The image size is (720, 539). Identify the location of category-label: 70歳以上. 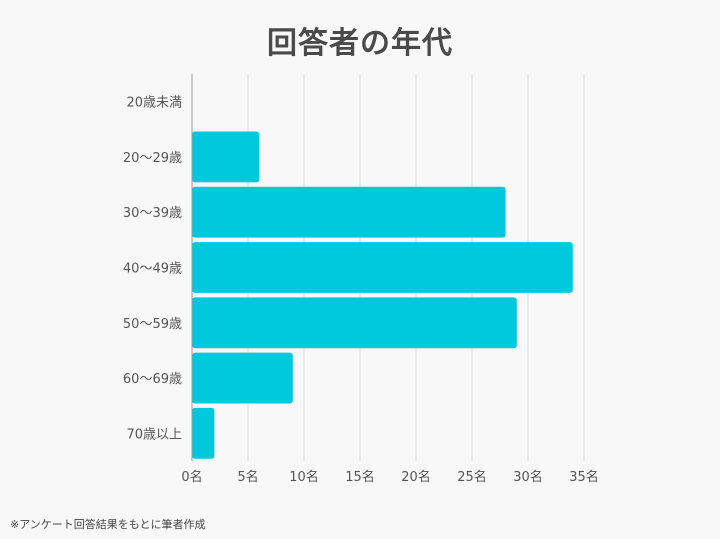
(154, 434).